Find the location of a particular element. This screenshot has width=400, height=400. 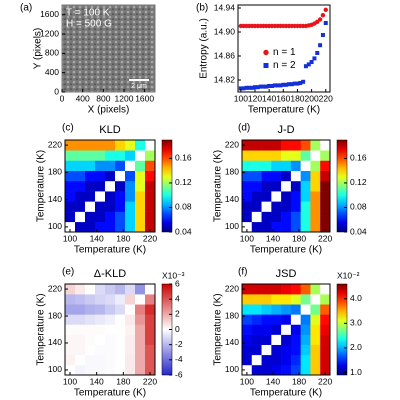

colorbar-tick-label: 0 is located at coordinates (177, 329).